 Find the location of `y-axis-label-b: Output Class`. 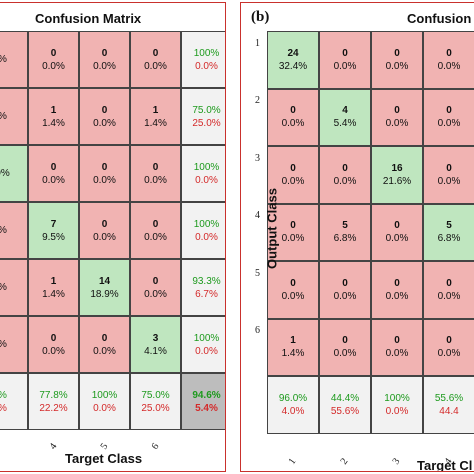

y-axis-label-b: Output Class is located at coordinates (272, 228).